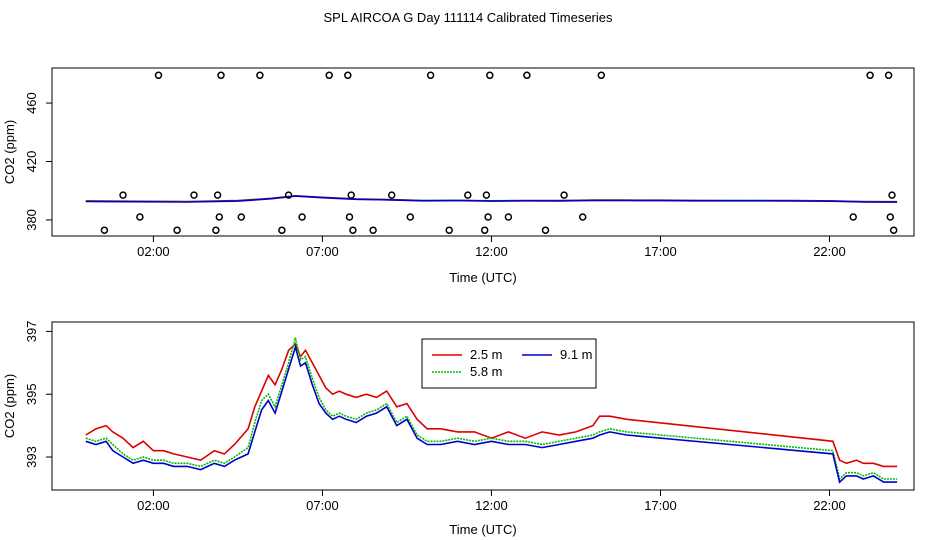 The width and height of the screenshot is (936, 540). I want to click on top-xtick-label: 12:00, so click(491, 251).